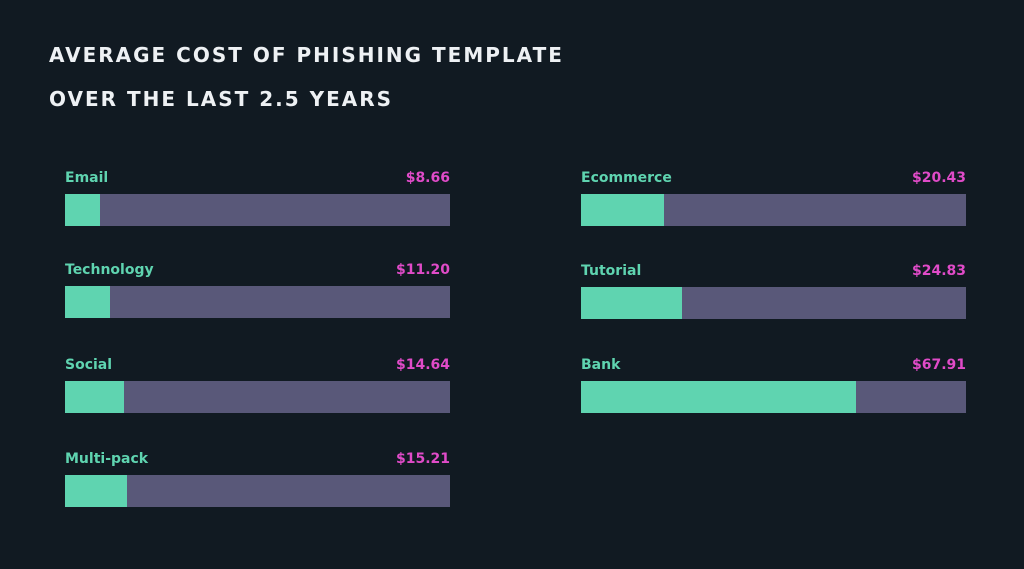 This screenshot has width=1024, height=569. Describe the element at coordinates (88, 302) in the screenshot. I see `bar-fill-technology` at that location.